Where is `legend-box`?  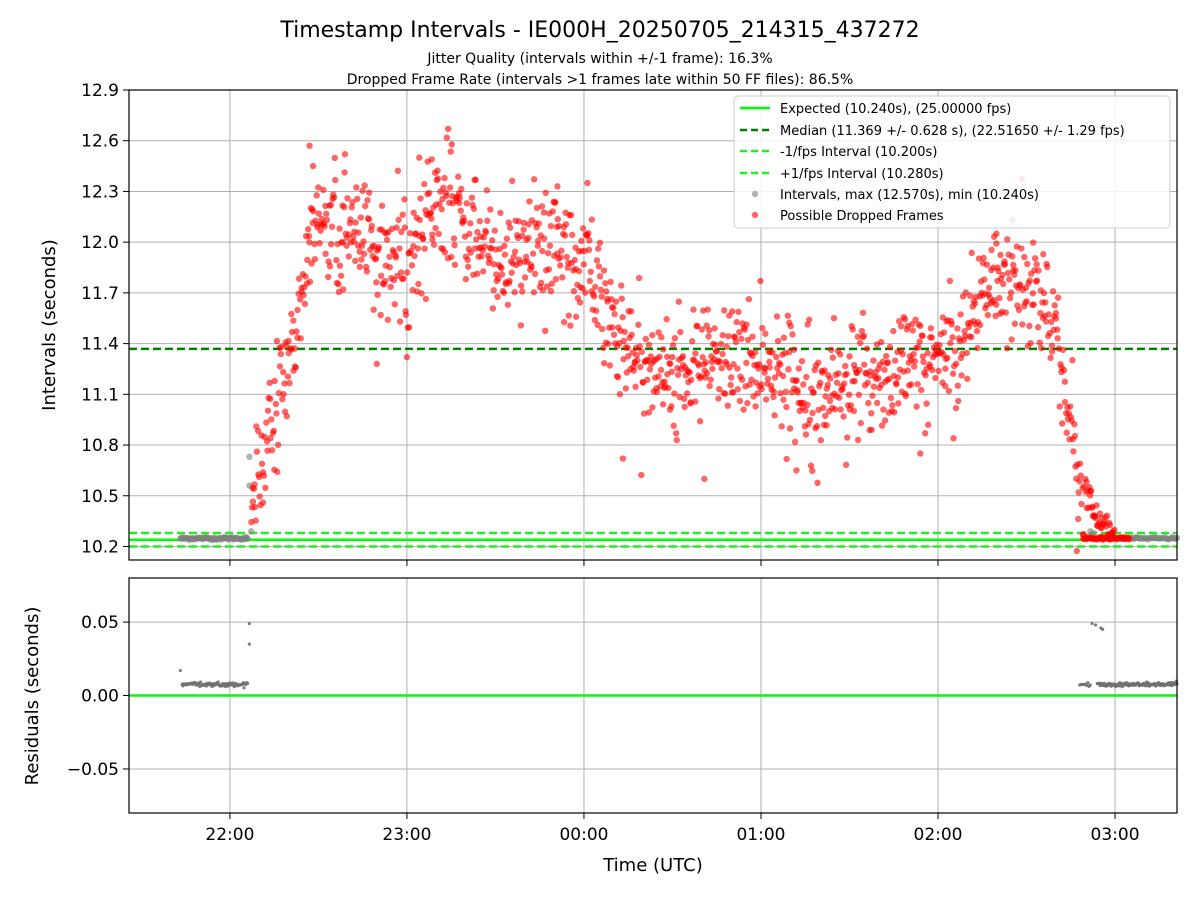 legend-box is located at coordinates (952, 162).